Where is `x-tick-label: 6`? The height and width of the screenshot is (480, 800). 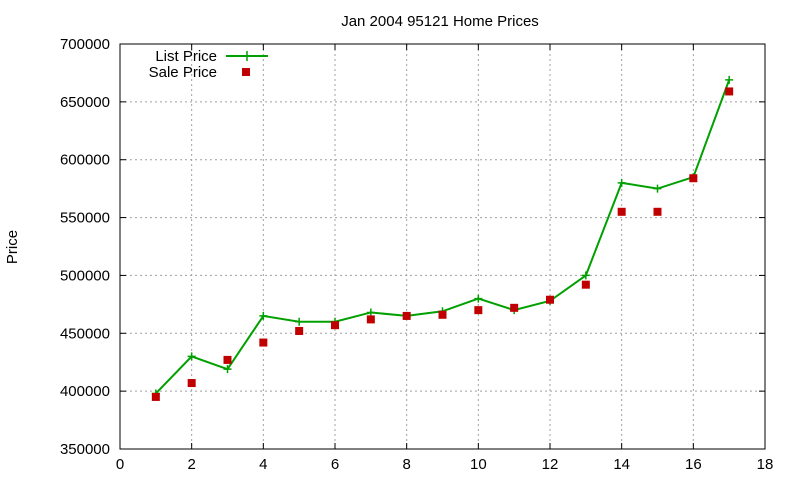 x-tick-label: 6 is located at coordinates (335, 464).